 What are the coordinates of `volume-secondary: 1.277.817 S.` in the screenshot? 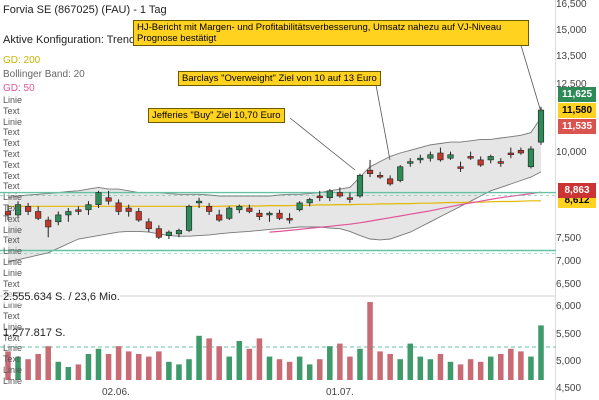 It's located at (34, 333).